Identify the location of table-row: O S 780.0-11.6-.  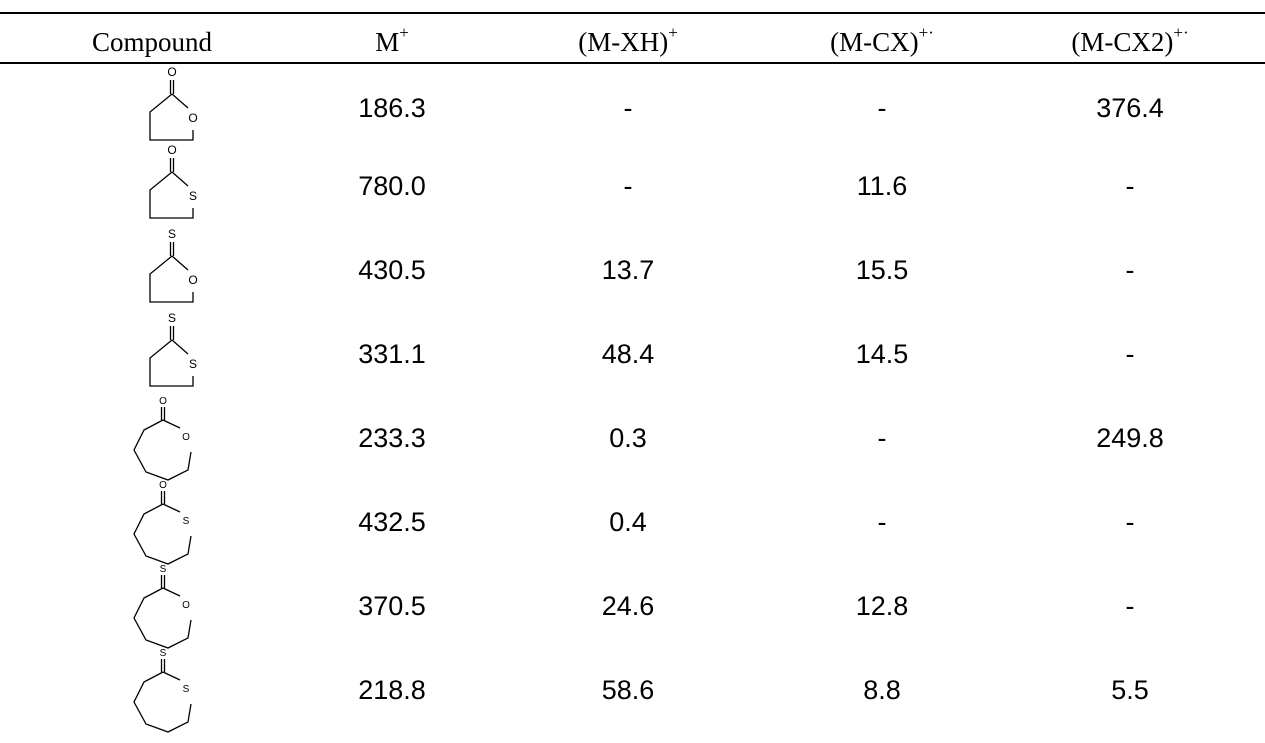
(632, 185).